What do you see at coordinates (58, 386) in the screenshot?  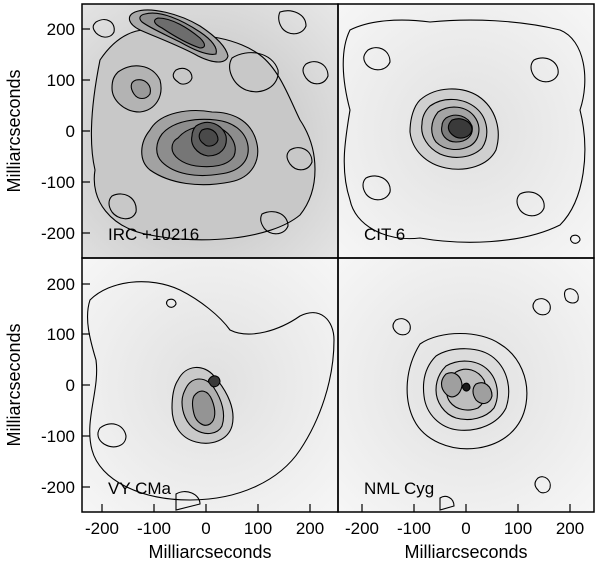 I see `y-ticks-bottom: 200 100 0 -100 -200` at bounding box center [58, 386].